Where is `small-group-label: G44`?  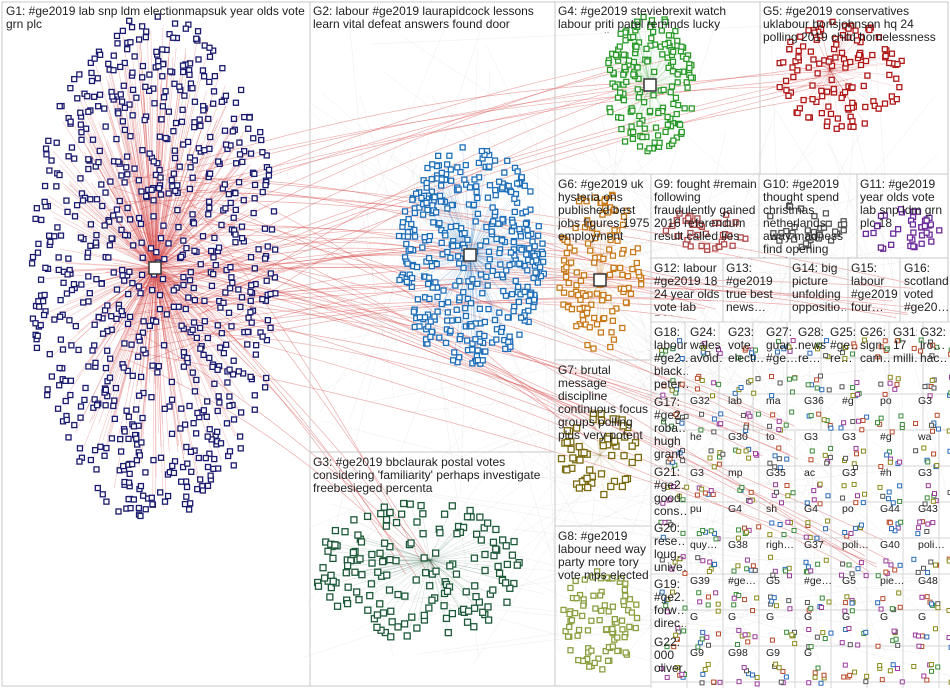 small-group-label: G44 is located at coordinates (890, 509).